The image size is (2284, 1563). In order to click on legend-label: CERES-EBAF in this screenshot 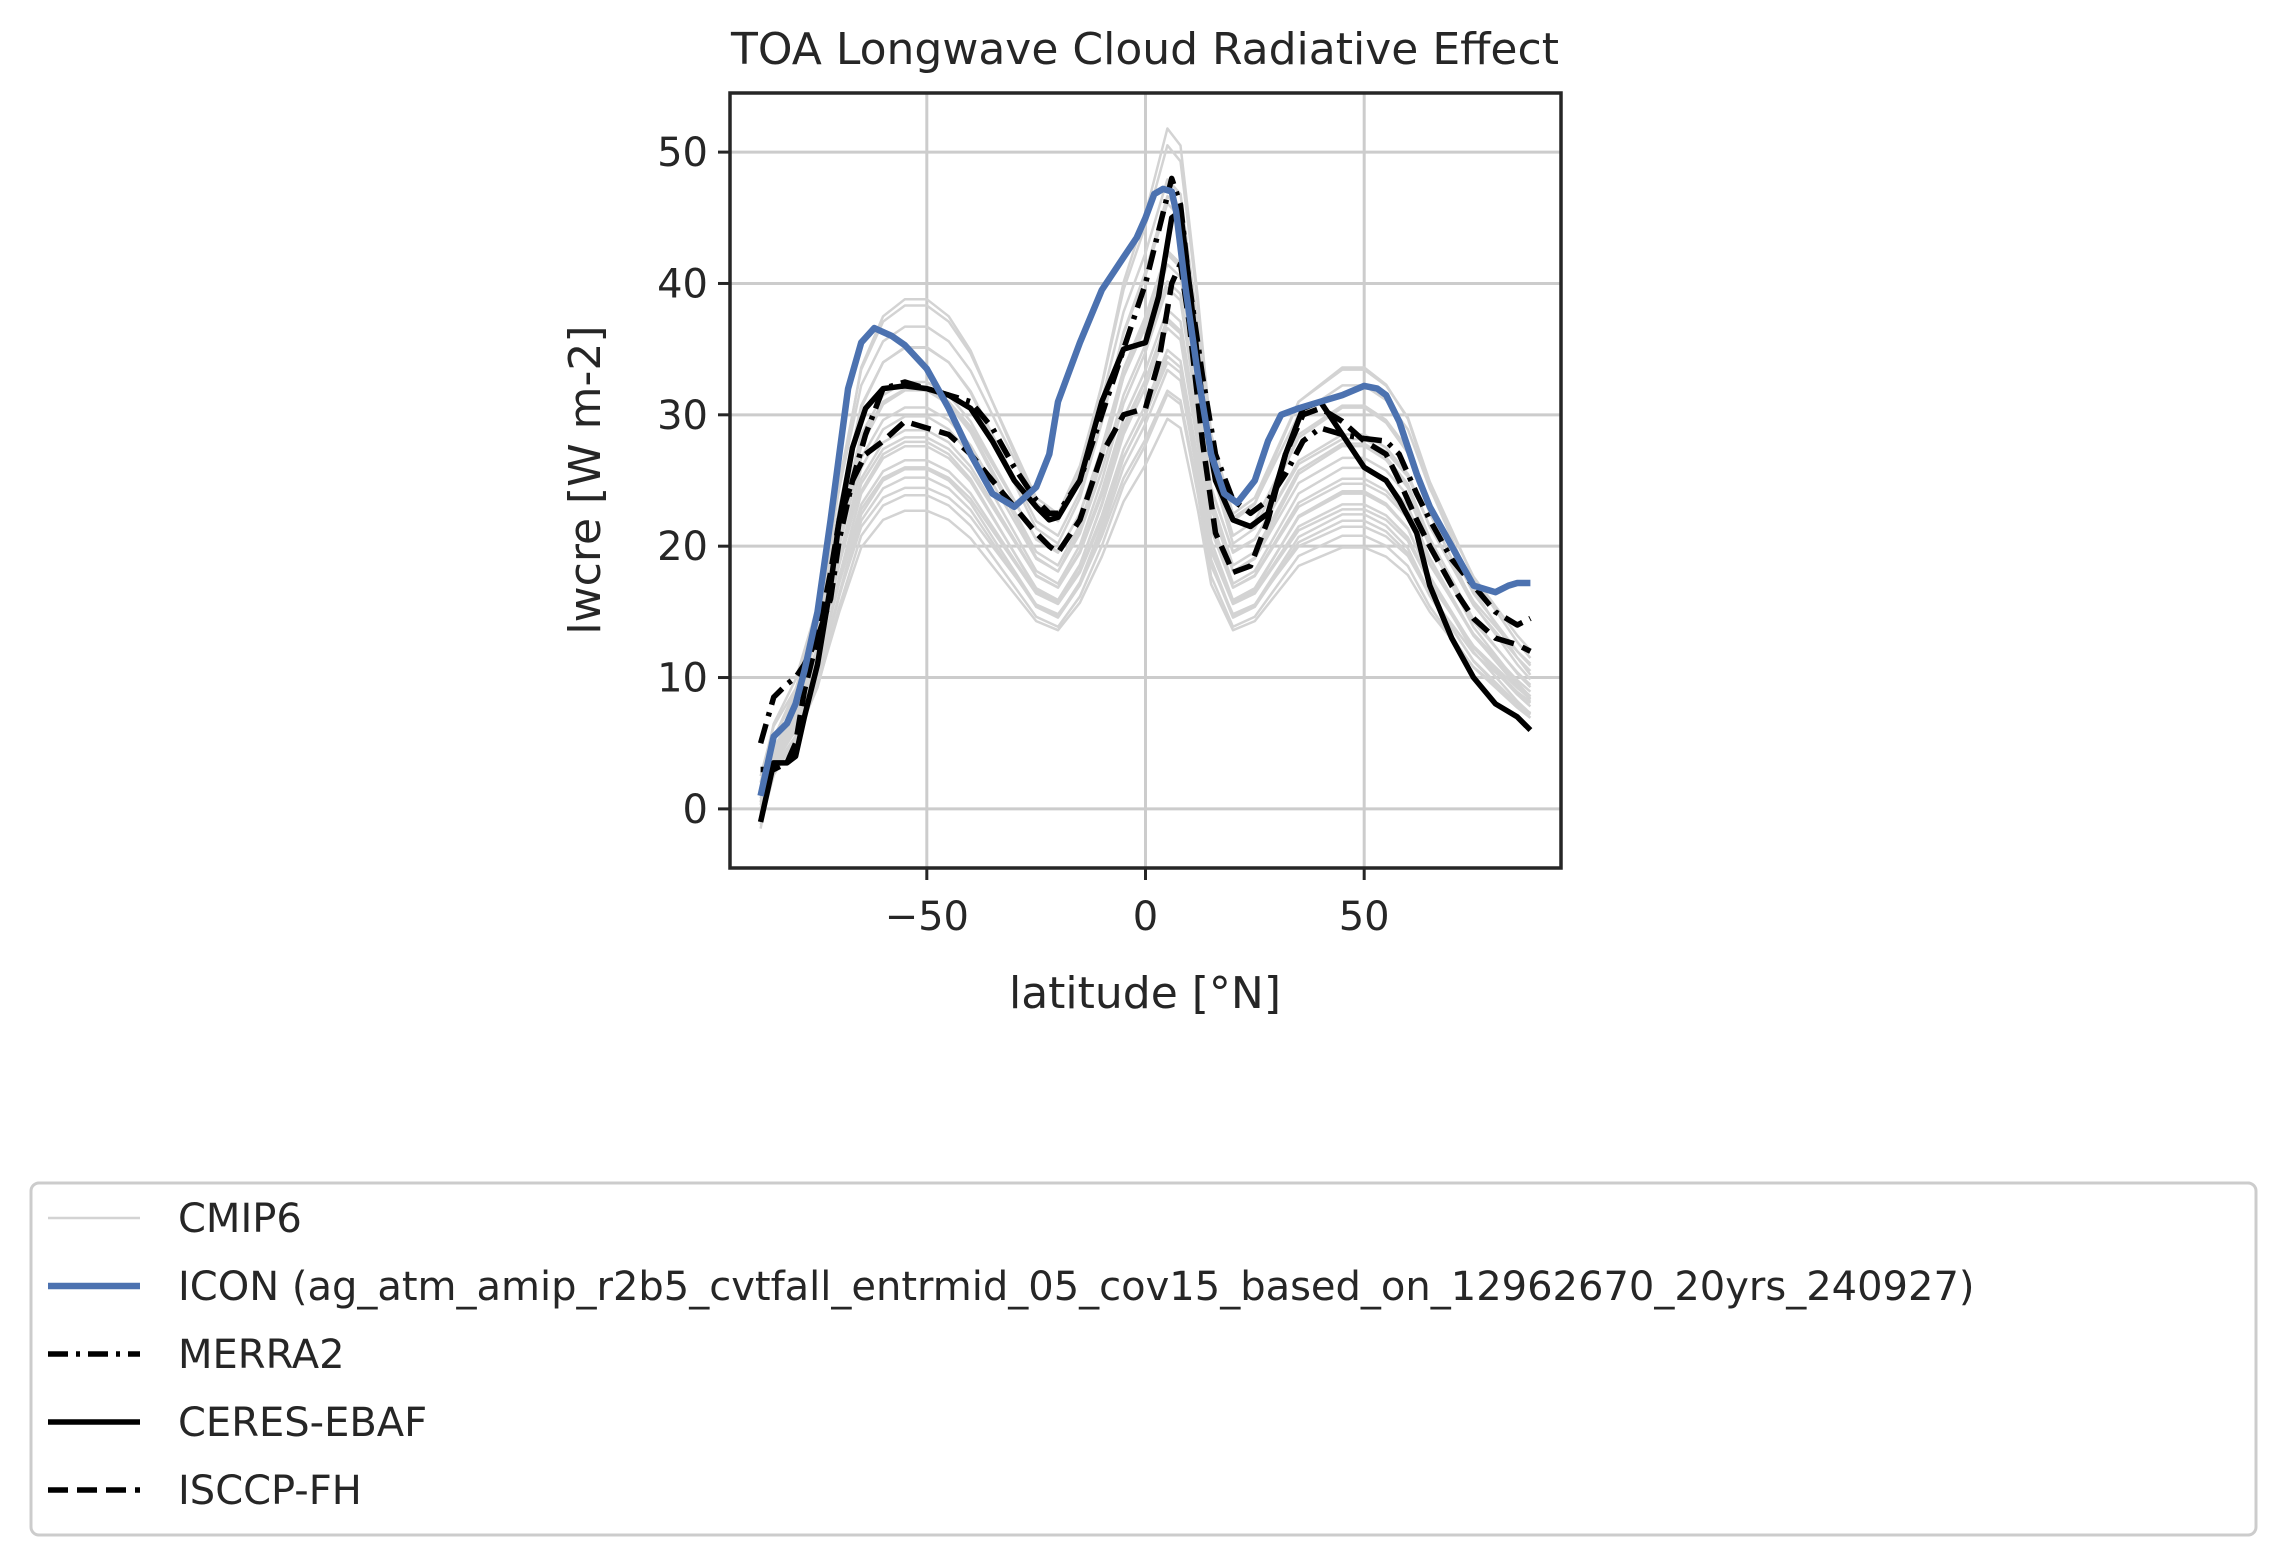, I will do `click(302, 1423)`.